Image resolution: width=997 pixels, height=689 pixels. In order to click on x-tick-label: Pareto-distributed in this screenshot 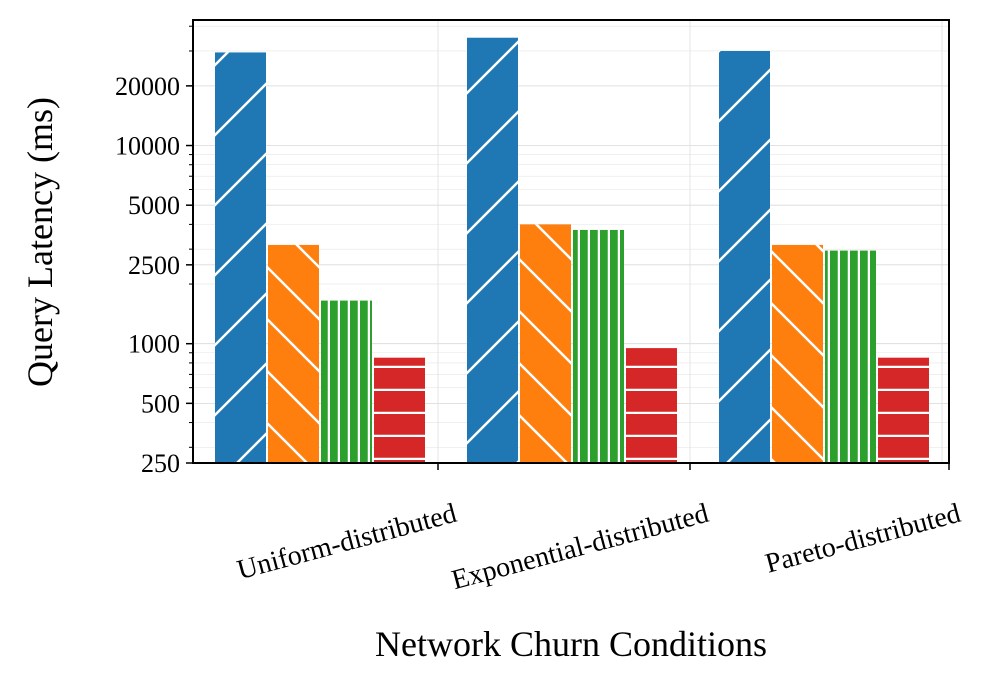, I will do `click(863, 539)`.